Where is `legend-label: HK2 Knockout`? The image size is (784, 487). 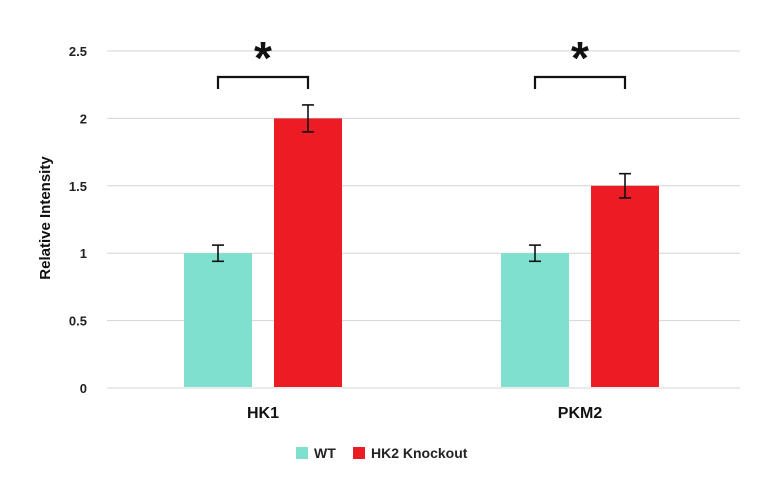
legend-label: HK2 Knockout is located at coordinates (419, 453).